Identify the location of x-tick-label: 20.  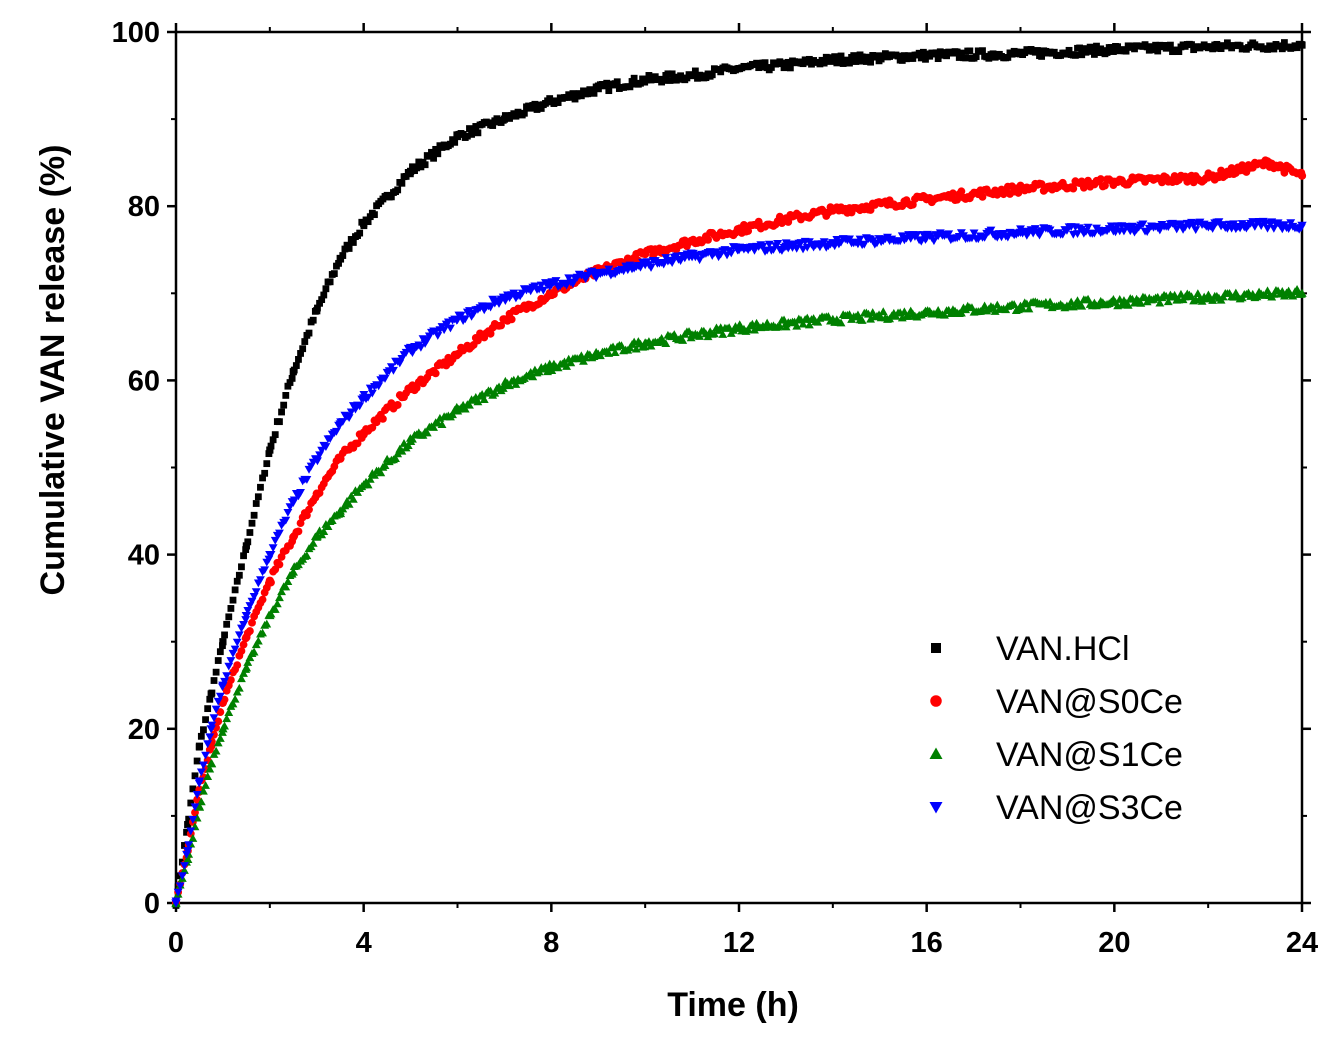
(1114, 943).